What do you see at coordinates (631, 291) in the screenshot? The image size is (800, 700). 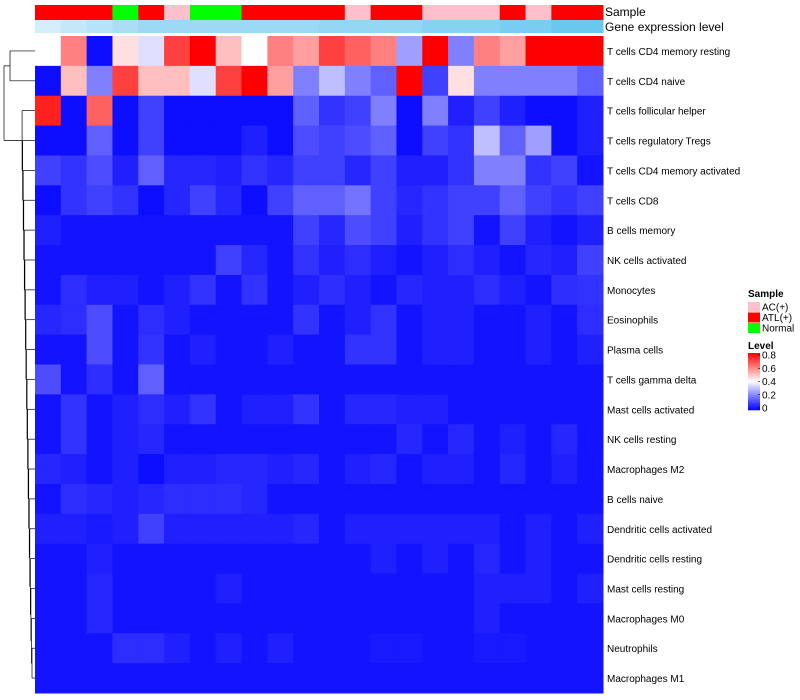 I see `row-label: Monocytes` at bounding box center [631, 291].